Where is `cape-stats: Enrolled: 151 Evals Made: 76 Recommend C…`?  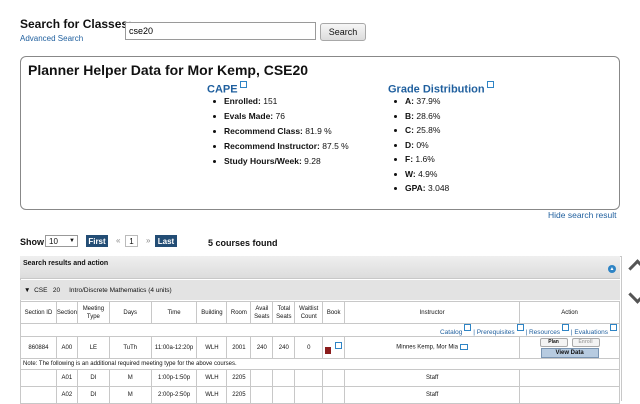 cape-stats: Enrolled: 151 Evals Made: 76 Recommend C… is located at coordinates (281, 133).